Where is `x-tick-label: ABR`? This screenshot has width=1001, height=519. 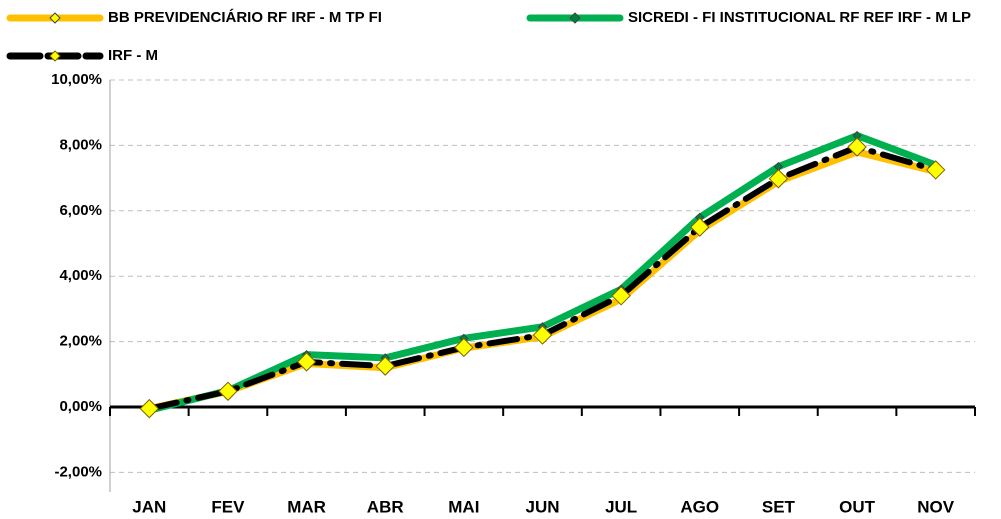 x-tick-label: ABR is located at coordinates (385, 506).